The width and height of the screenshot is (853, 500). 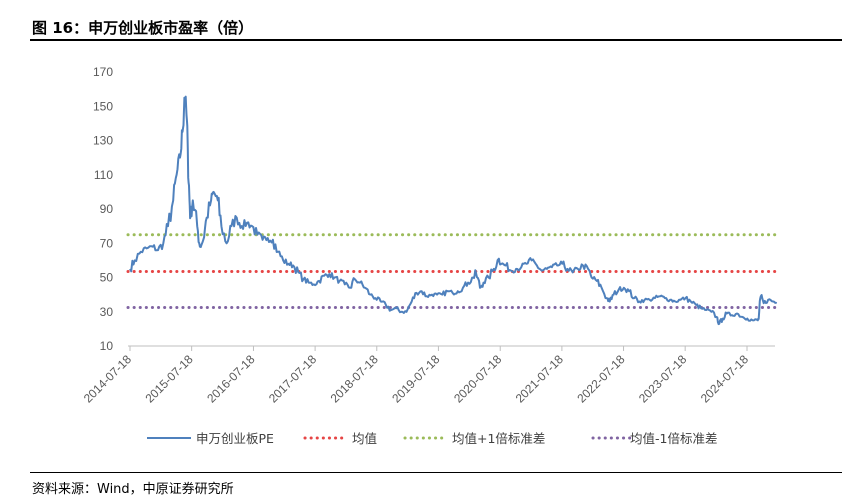 I want to click on legend-label: 均值, so click(x=364, y=438).